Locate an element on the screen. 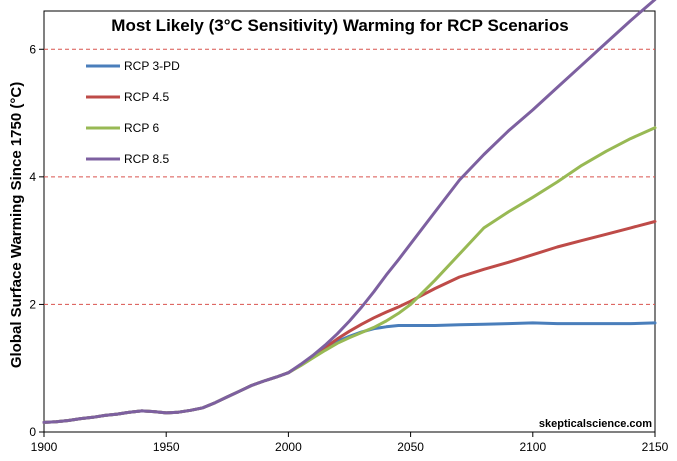  legend-label: RCP 6 is located at coordinates (141, 128).